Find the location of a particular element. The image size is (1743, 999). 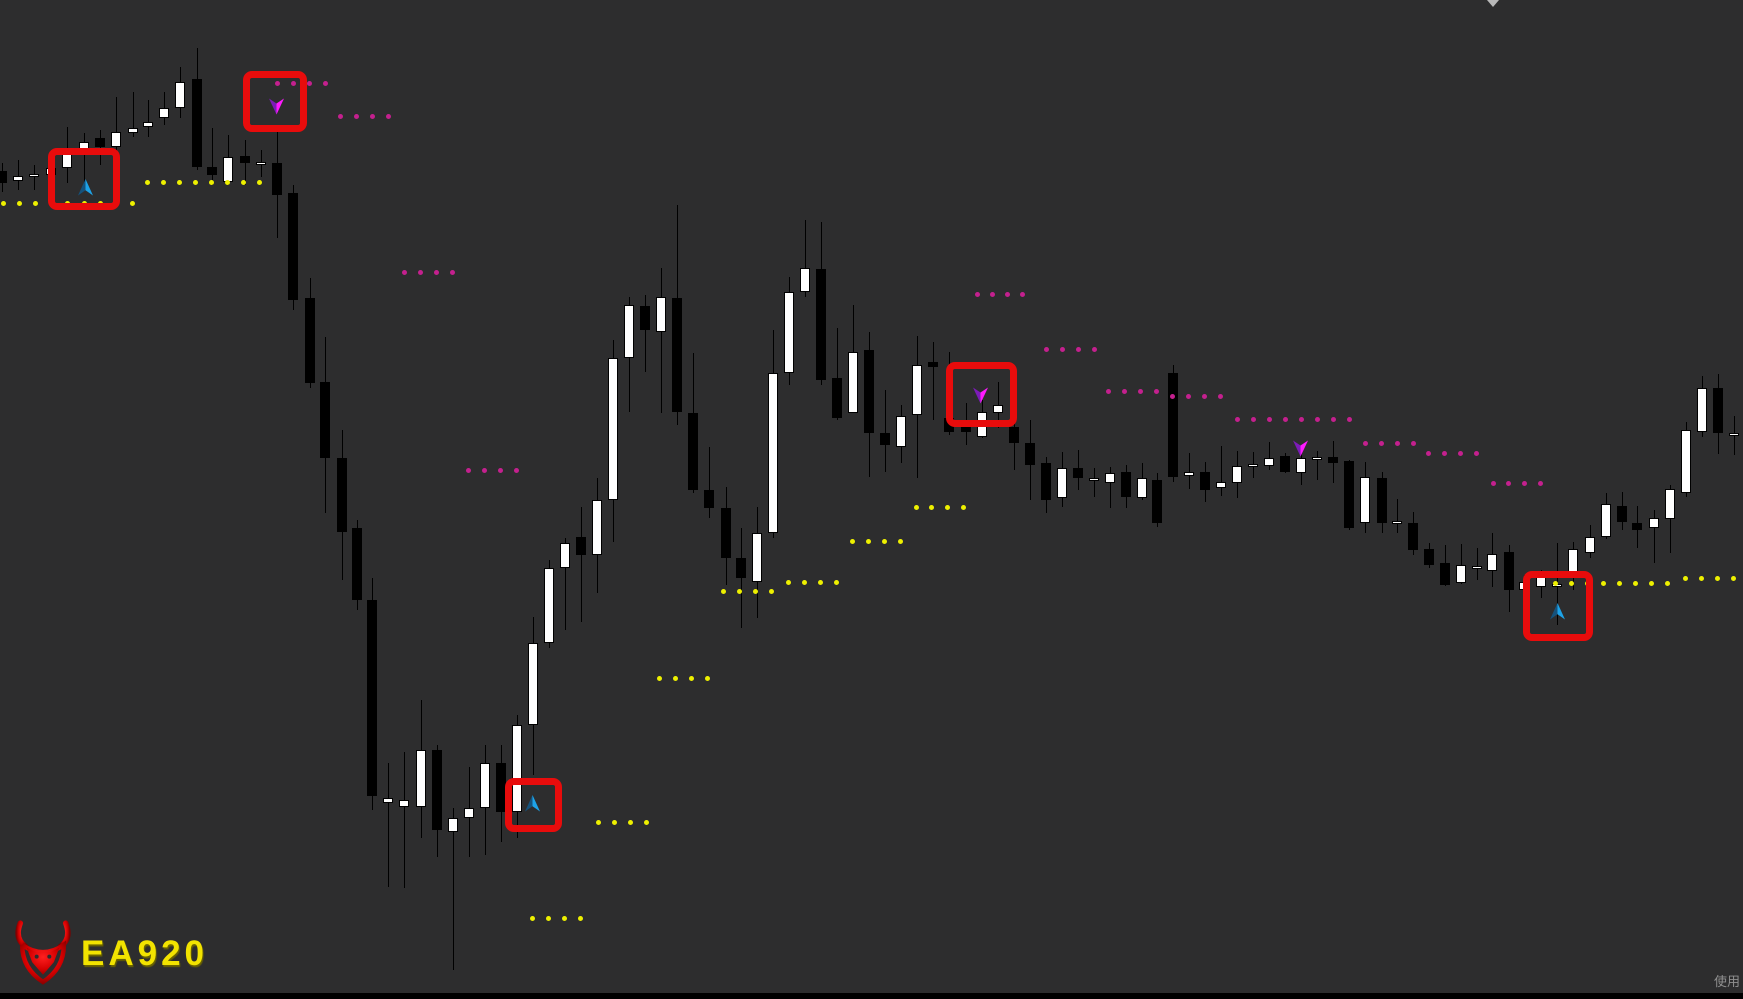

brand-logo: EA920 is located at coordinates (111, 953).